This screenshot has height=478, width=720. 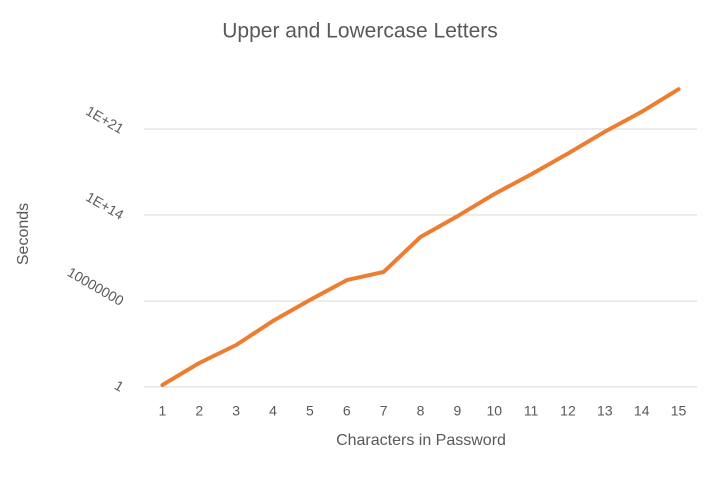 I want to click on y-axis-label: Seconds, so click(x=23, y=234).